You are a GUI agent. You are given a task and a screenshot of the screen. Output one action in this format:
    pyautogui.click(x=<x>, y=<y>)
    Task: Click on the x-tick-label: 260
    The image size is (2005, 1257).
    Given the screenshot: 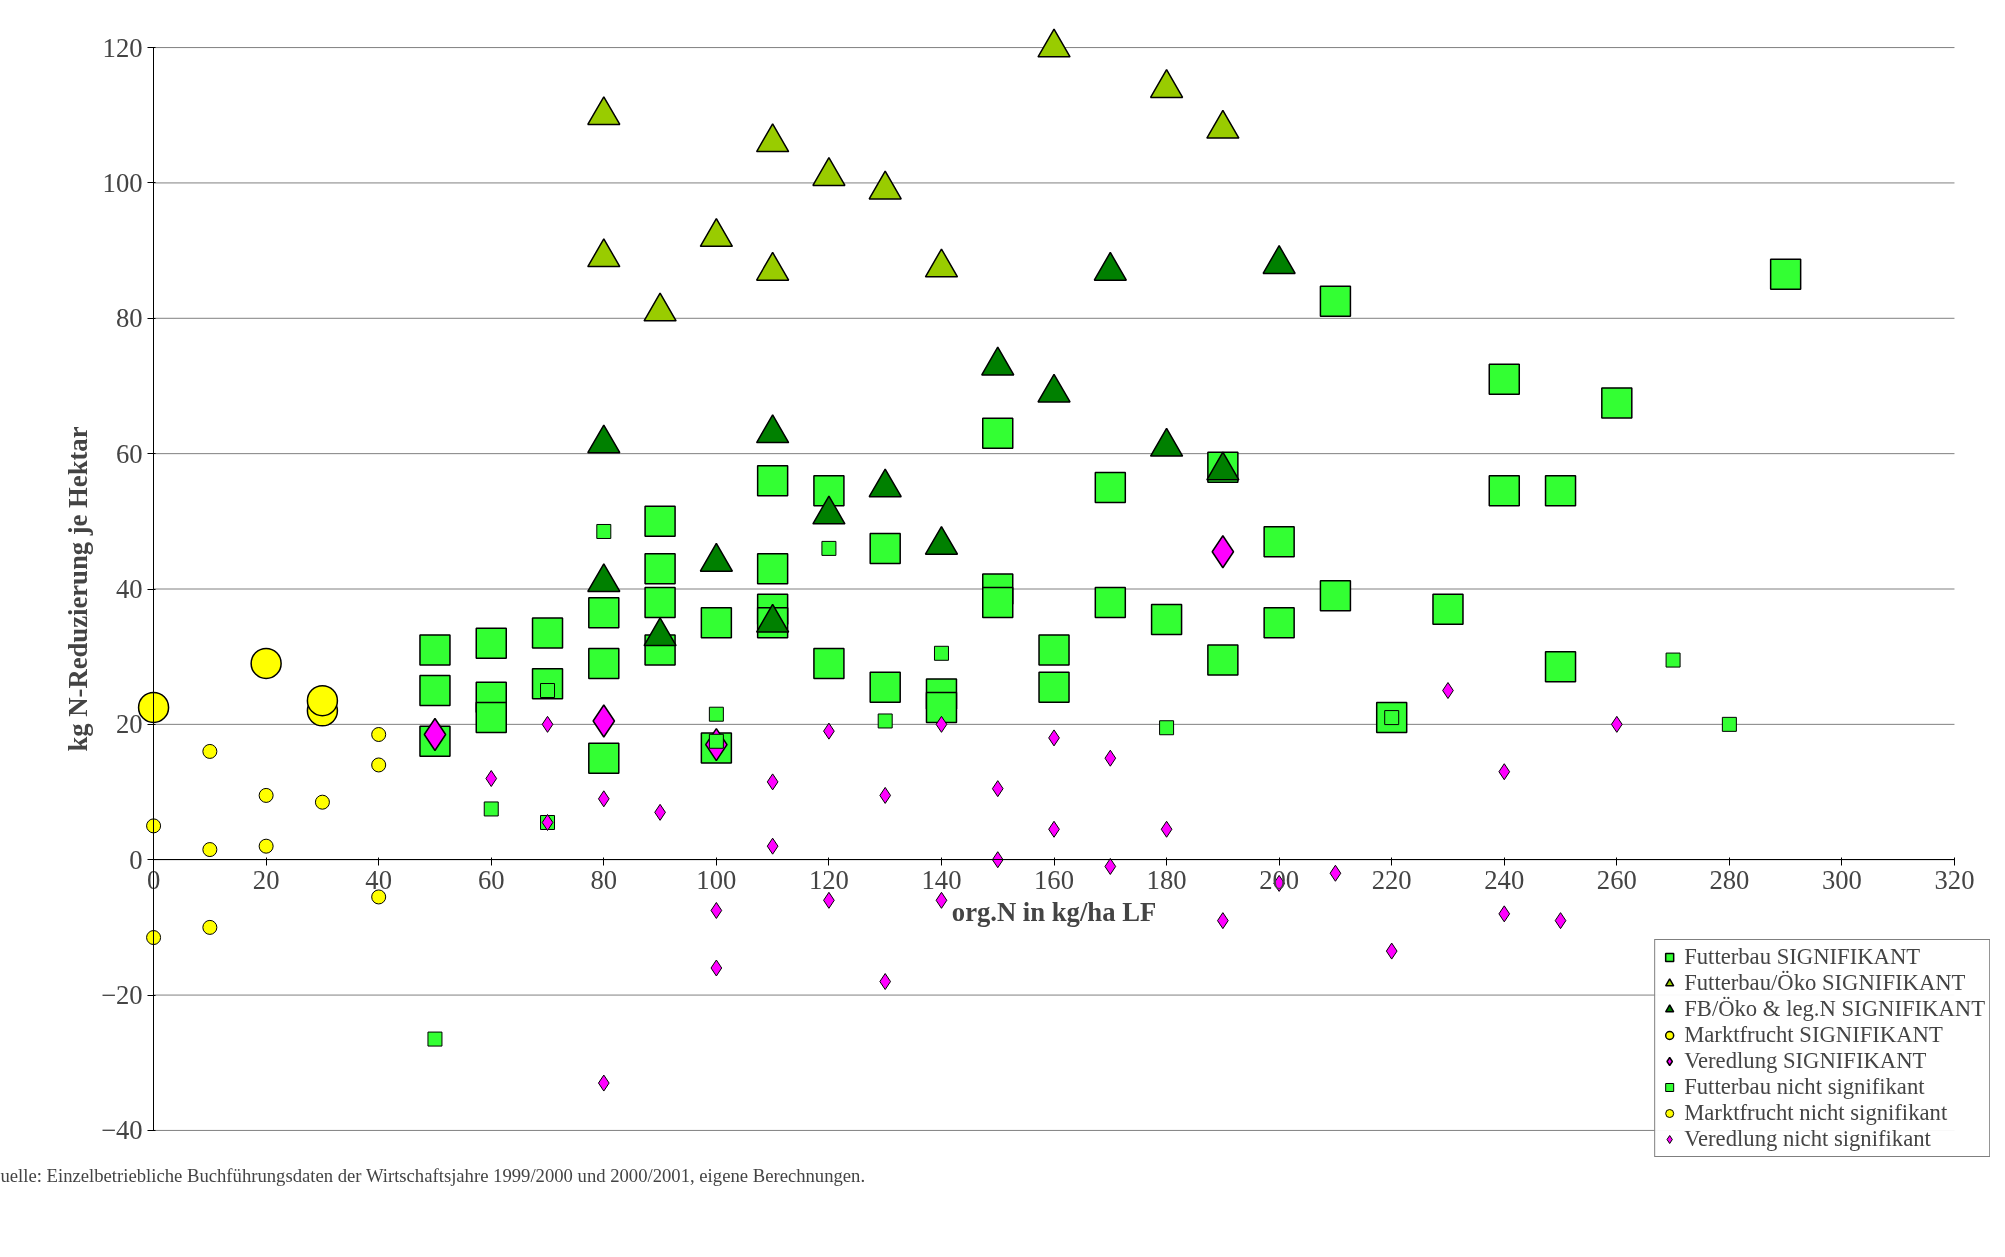 What is the action you would take?
    pyautogui.click(x=1616, y=879)
    